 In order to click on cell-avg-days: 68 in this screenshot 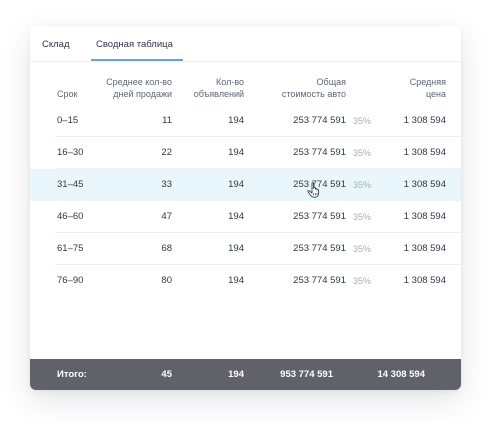, I will do `click(166, 248)`.